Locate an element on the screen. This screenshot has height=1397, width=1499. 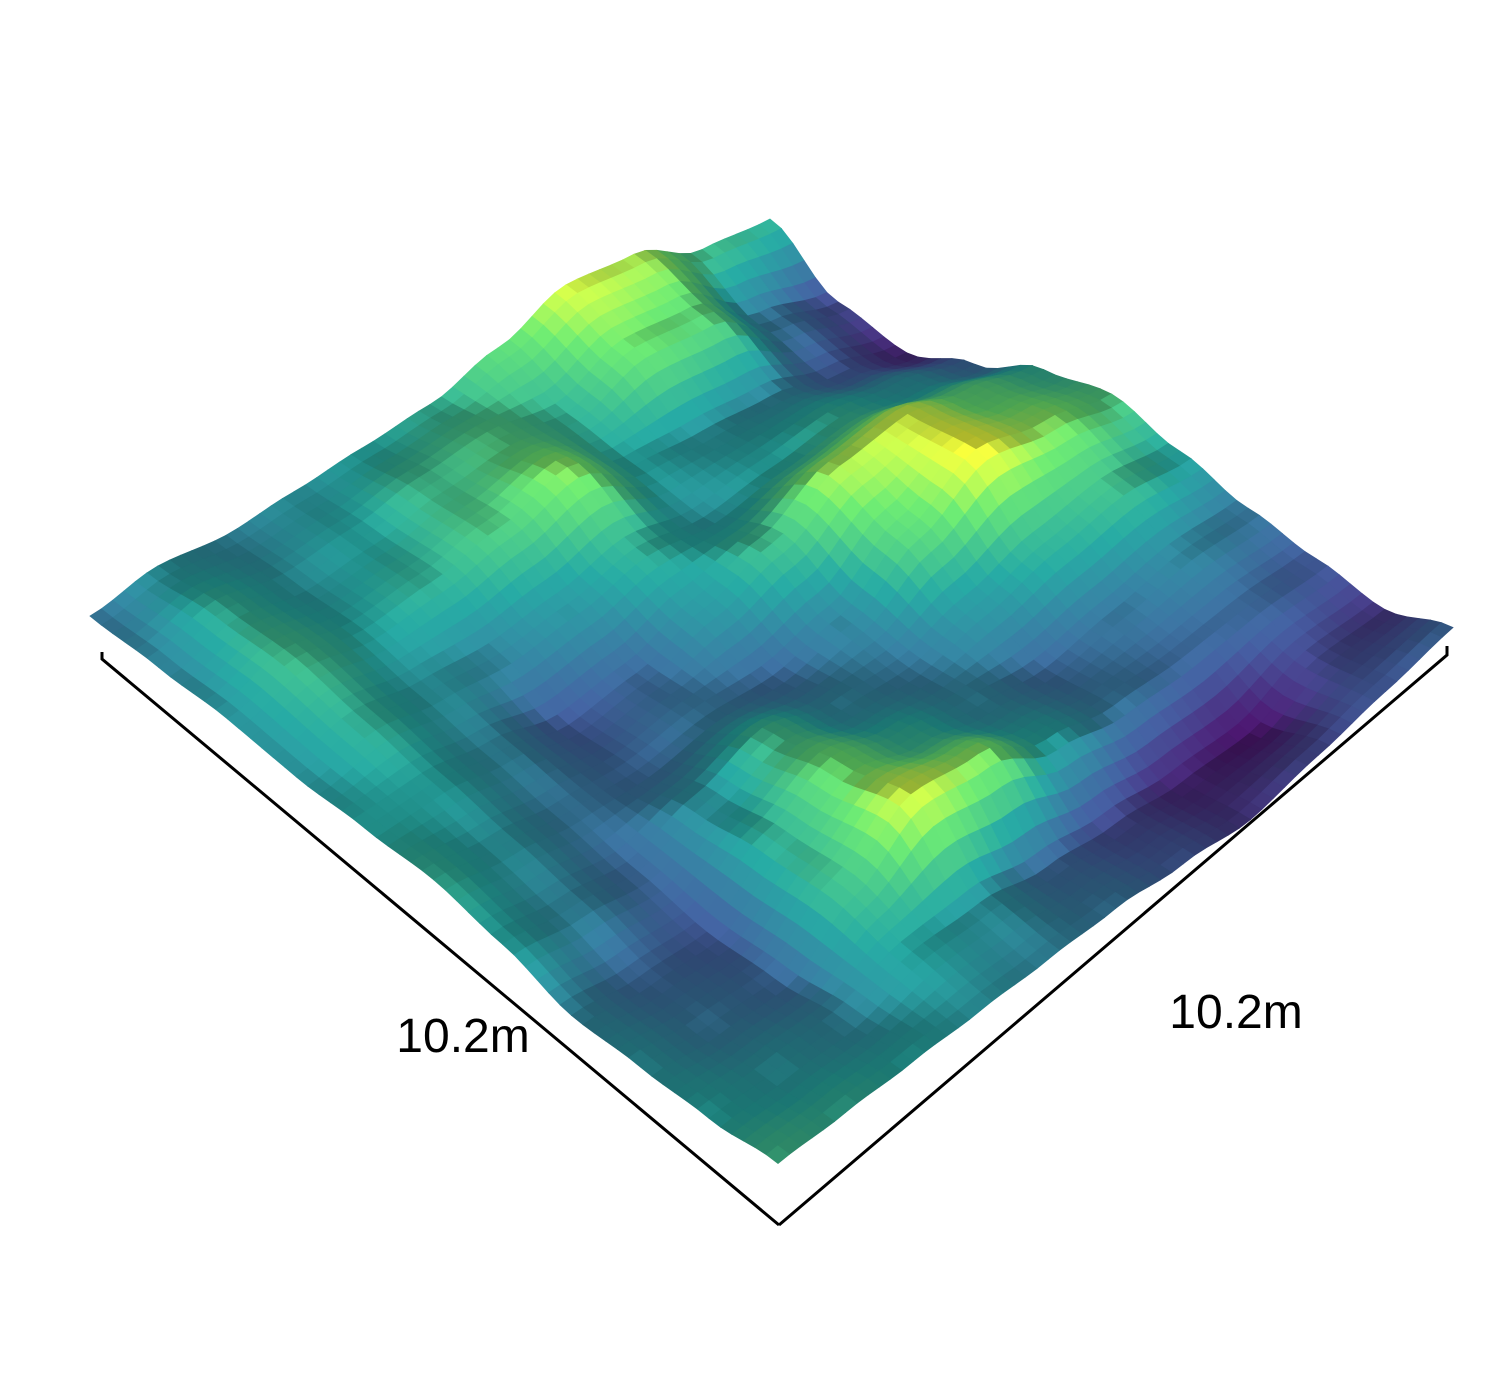
x-axis-label: 10.2m is located at coordinates (462, 1036).